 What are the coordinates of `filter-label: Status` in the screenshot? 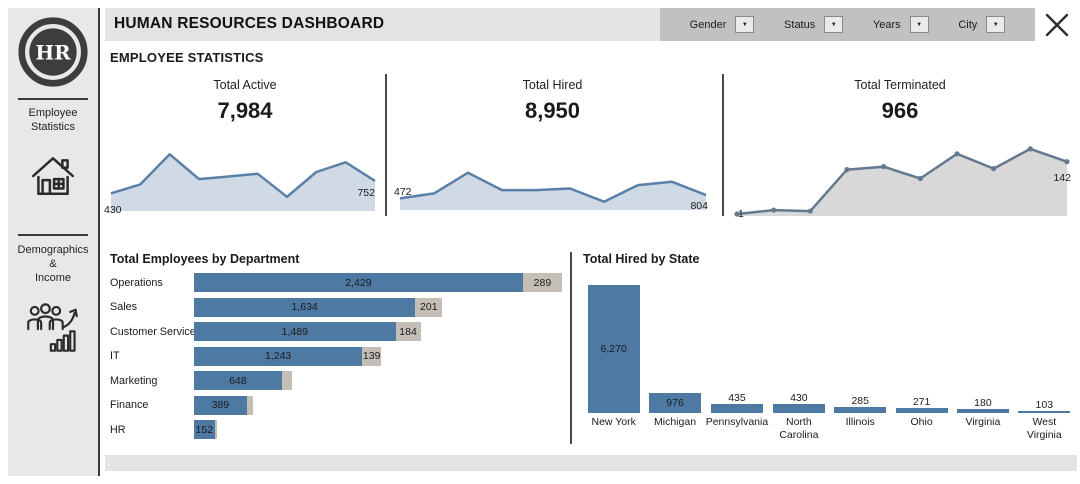 It's located at (800, 24).